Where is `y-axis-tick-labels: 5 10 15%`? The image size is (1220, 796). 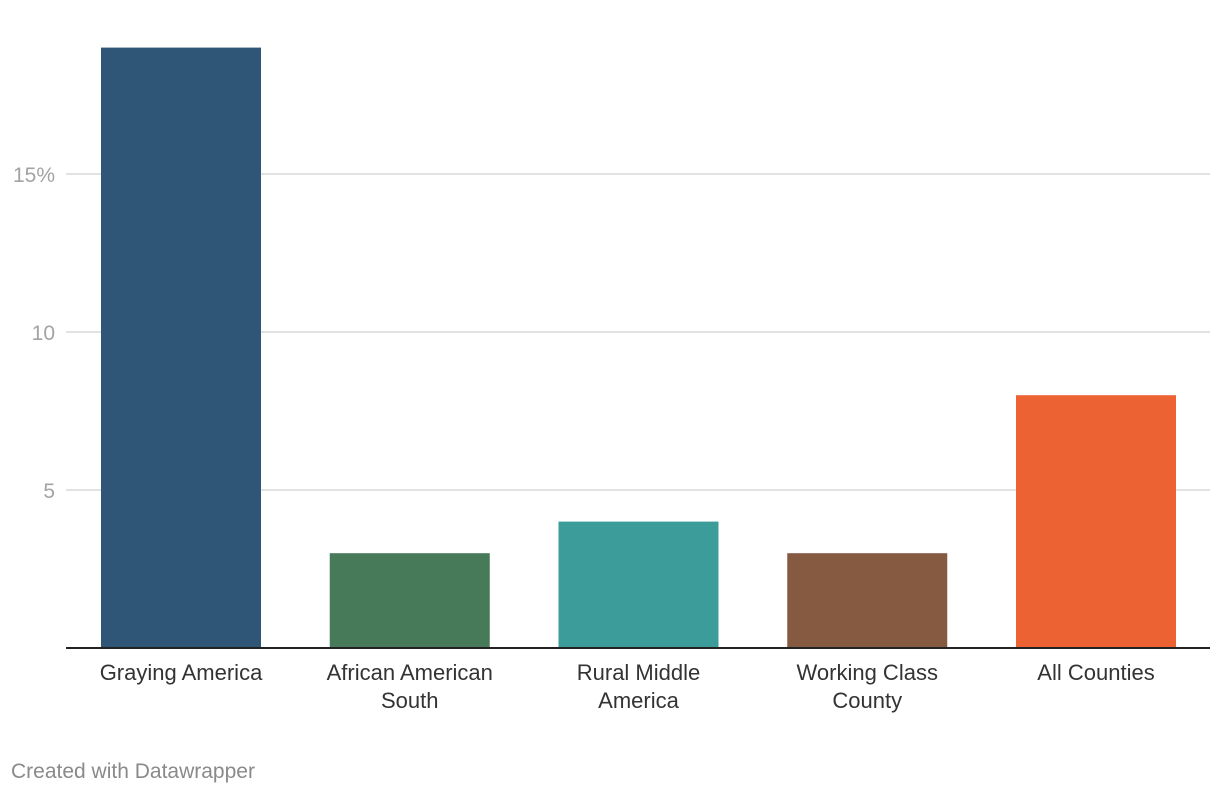
y-axis-tick-labels: 5 10 15% is located at coordinates (34, 333).